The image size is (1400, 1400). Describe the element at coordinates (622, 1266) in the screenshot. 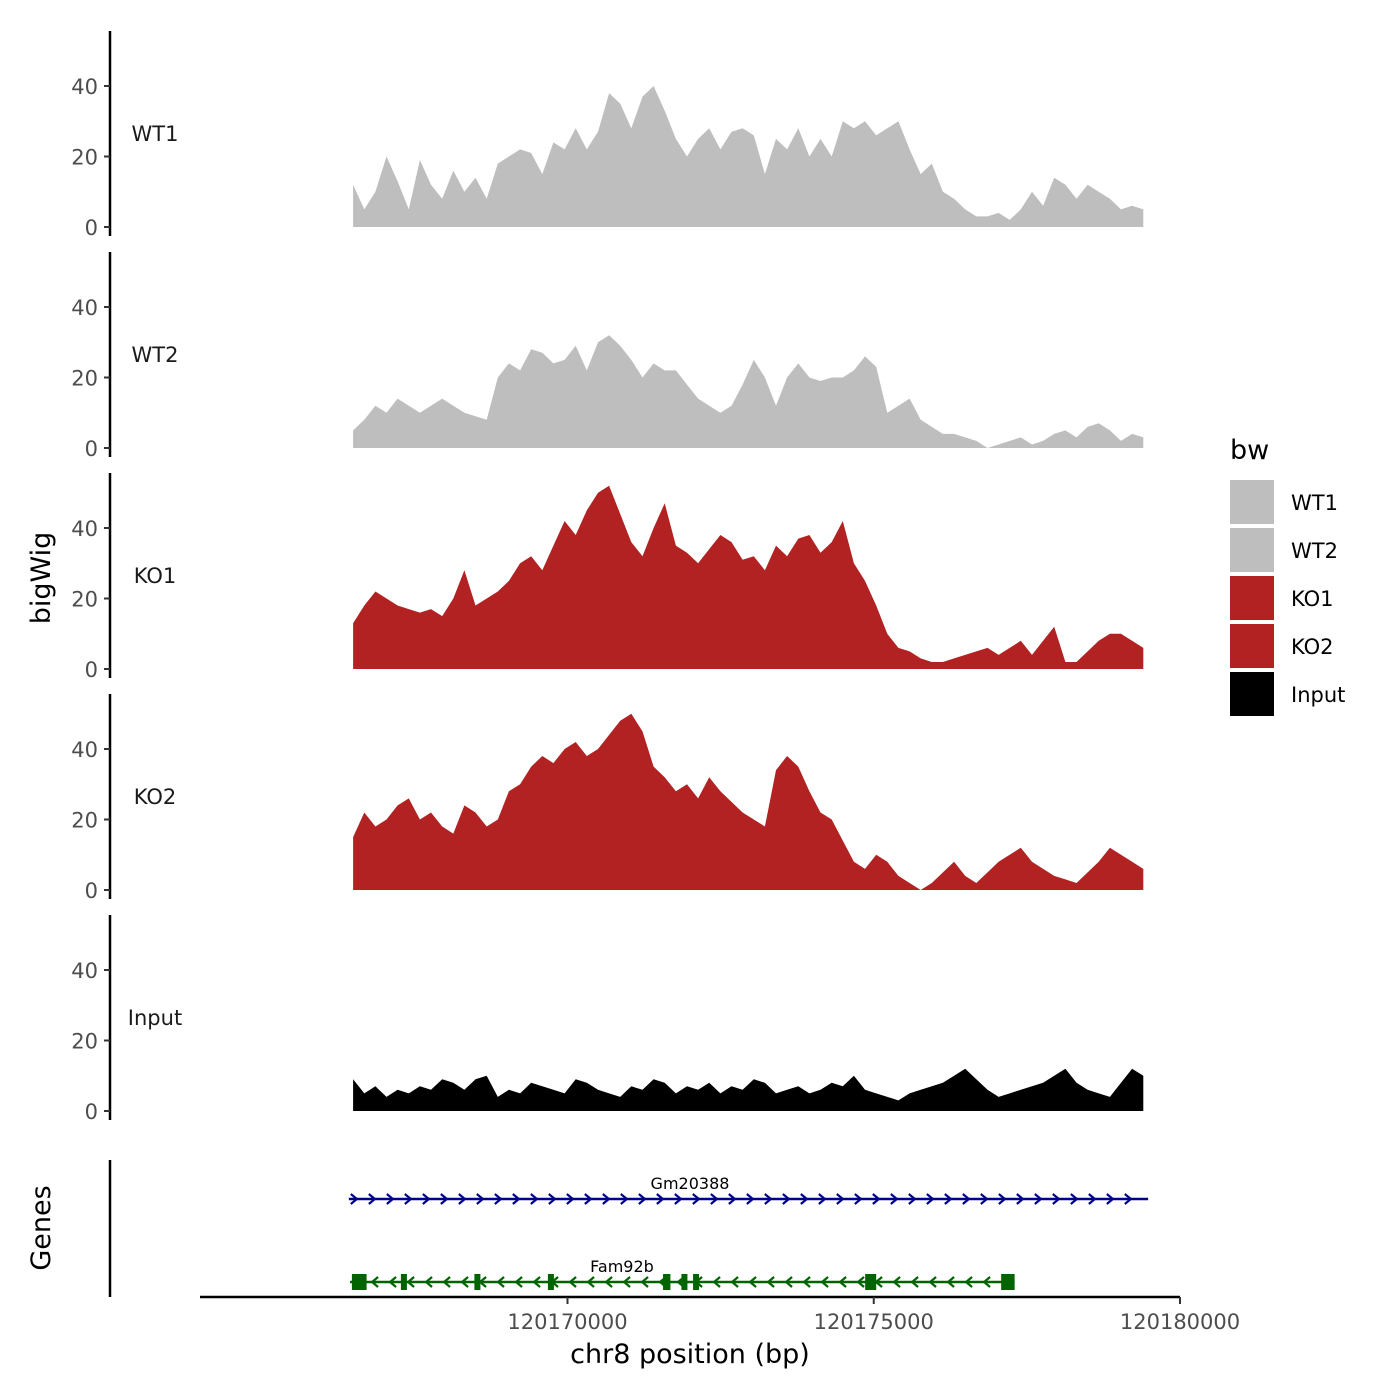

I see `gene-label-fam92b: Fam92b` at that location.